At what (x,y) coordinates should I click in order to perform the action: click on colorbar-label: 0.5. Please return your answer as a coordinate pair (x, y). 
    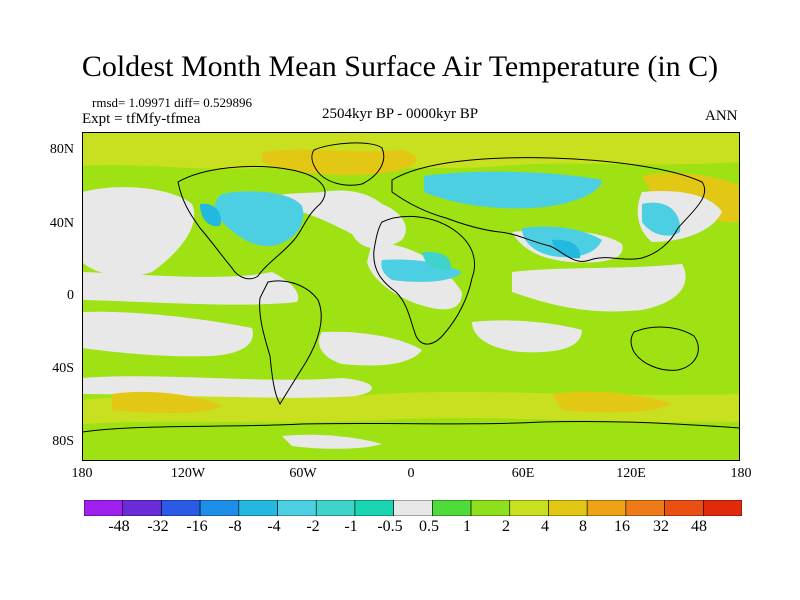
    Looking at the image, I should click on (429, 526).